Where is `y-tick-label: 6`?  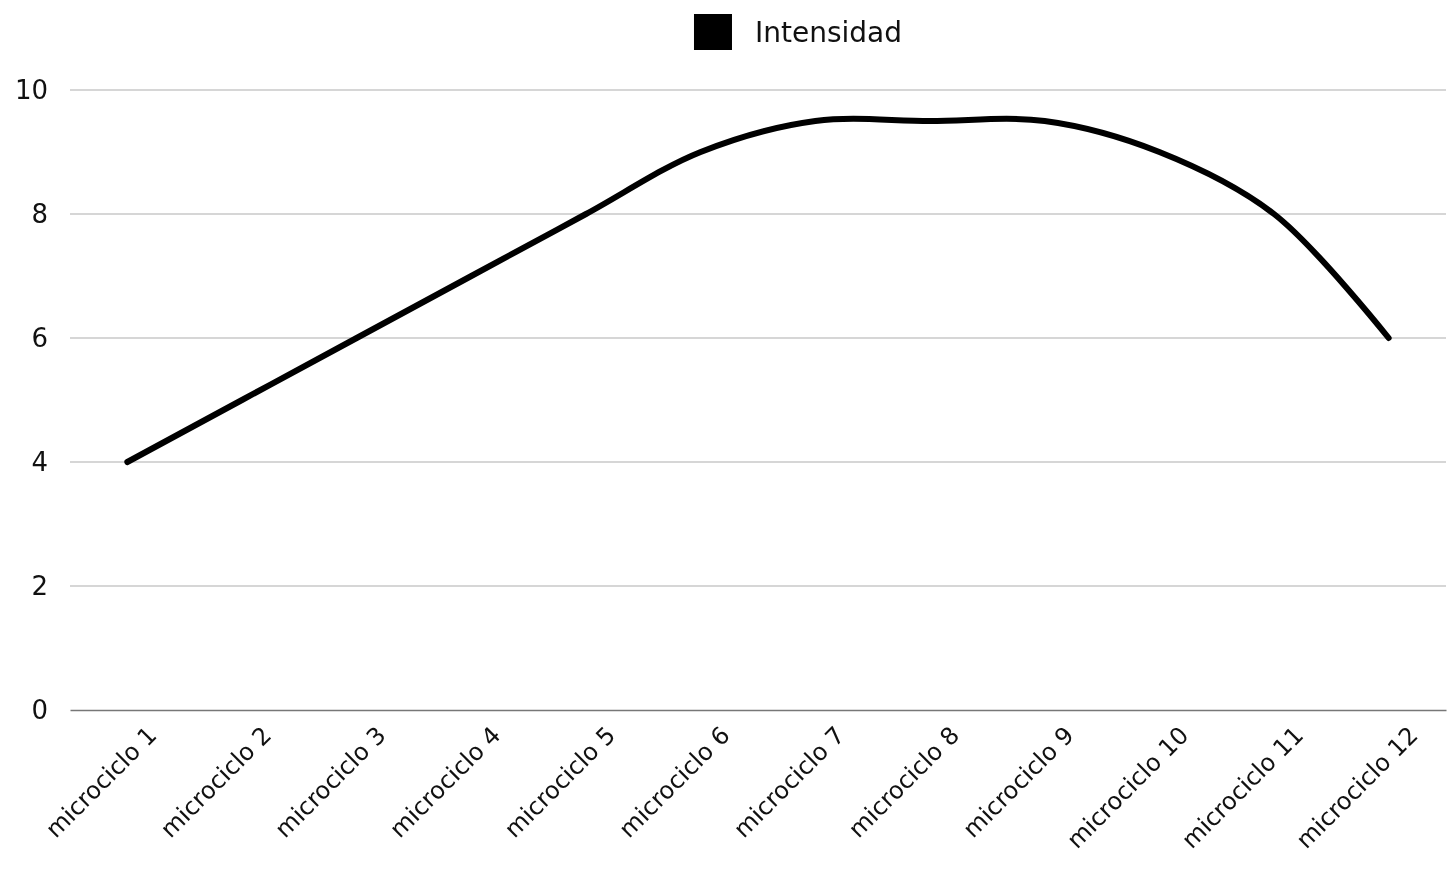
y-tick-label: 6 is located at coordinates (39, 337).